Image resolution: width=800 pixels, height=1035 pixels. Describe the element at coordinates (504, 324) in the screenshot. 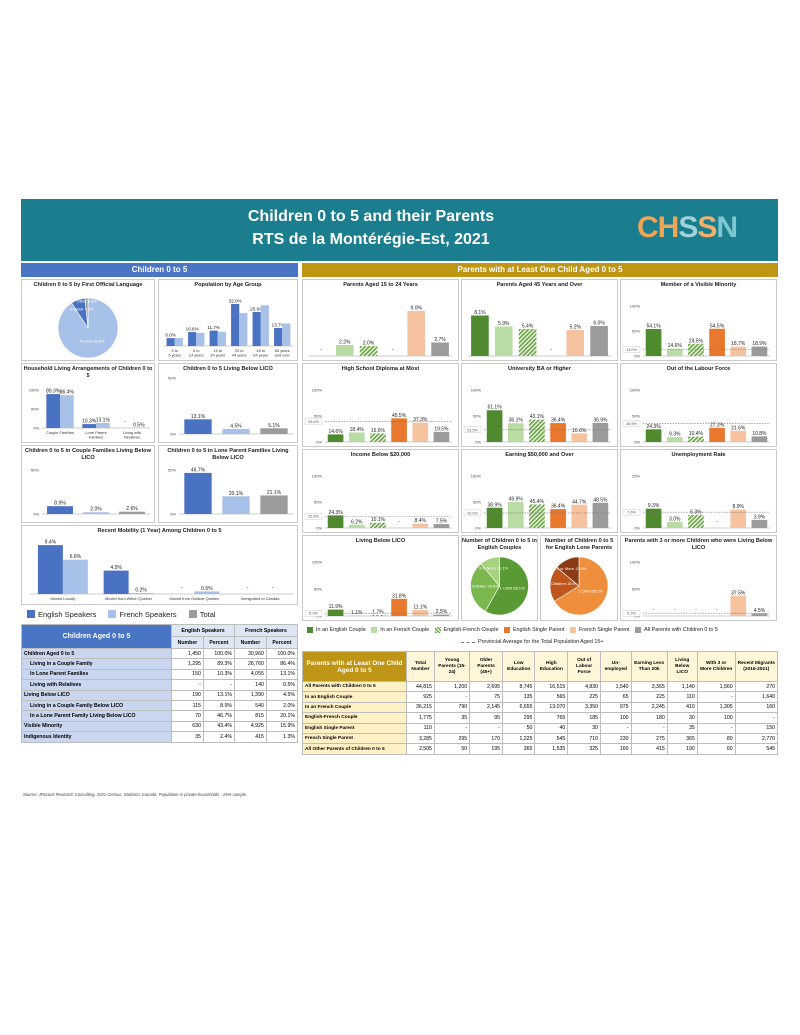

I see `data-label: 5.9%` at that location.